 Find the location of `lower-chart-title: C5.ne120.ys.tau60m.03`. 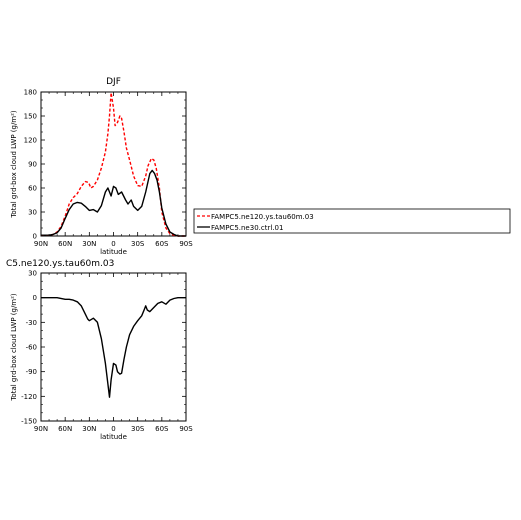

lower-chart-title: C5.ne120.ys.tau60m.03 is located at coordinates (60, 264).